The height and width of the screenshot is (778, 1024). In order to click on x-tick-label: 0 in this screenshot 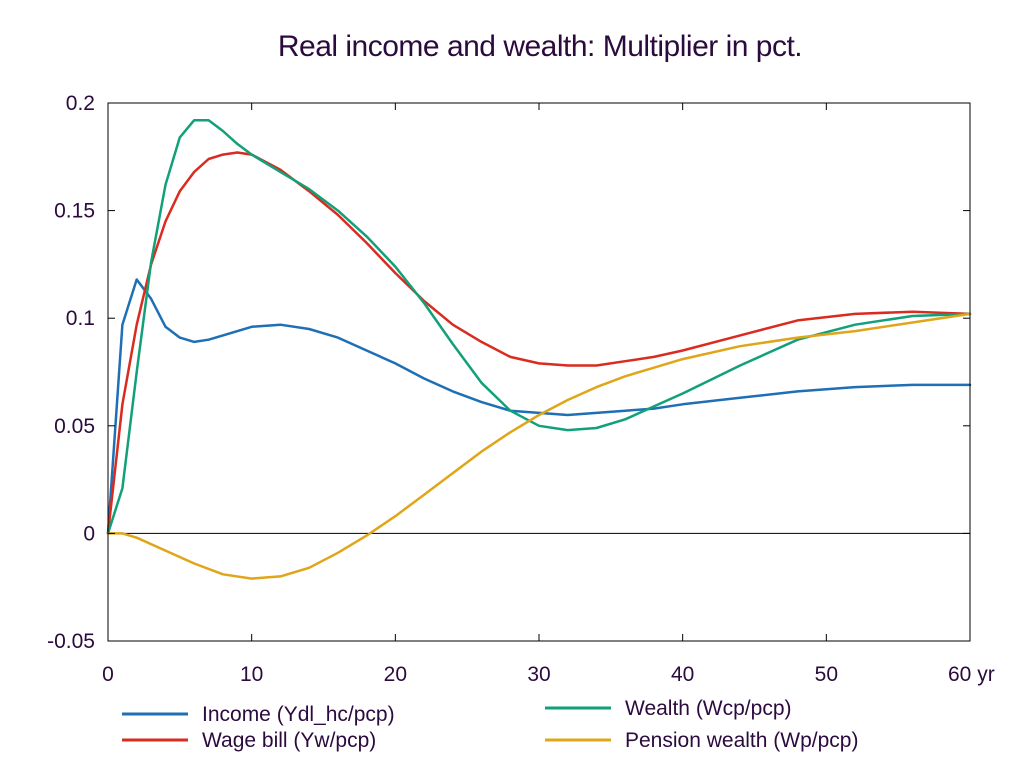, I will do `click(108, 674)`.